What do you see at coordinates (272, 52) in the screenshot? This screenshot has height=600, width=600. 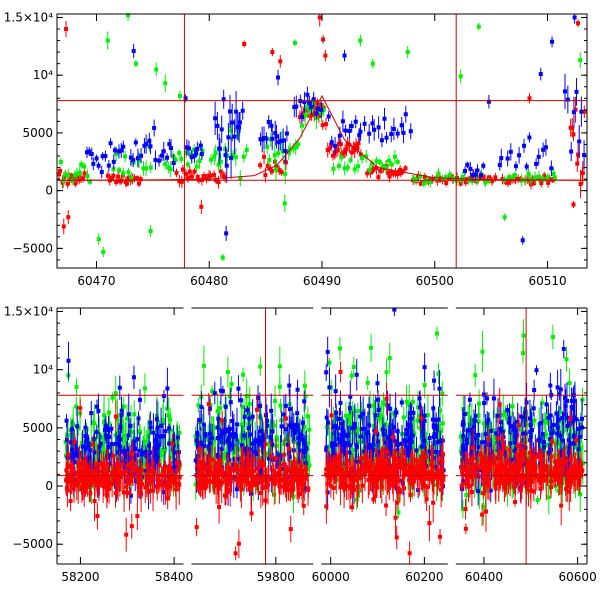 I see `top-red-outlier` at bounding box center [272, 52].